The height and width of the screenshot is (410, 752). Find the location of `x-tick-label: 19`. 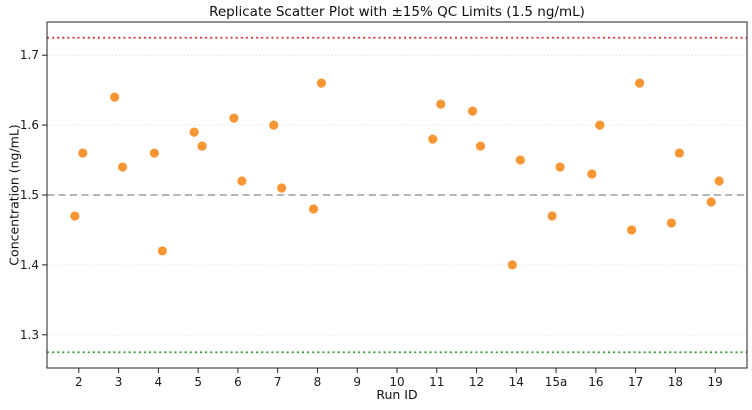

x-tick-label: 19 is located at coordinates (715, 382).